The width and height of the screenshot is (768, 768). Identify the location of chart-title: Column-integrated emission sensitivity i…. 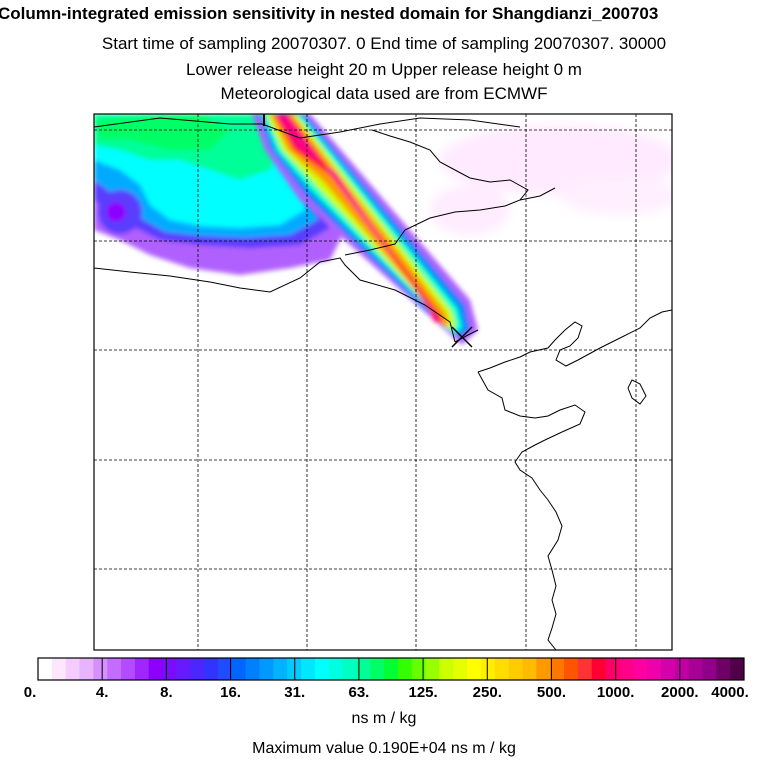
(329, 13).